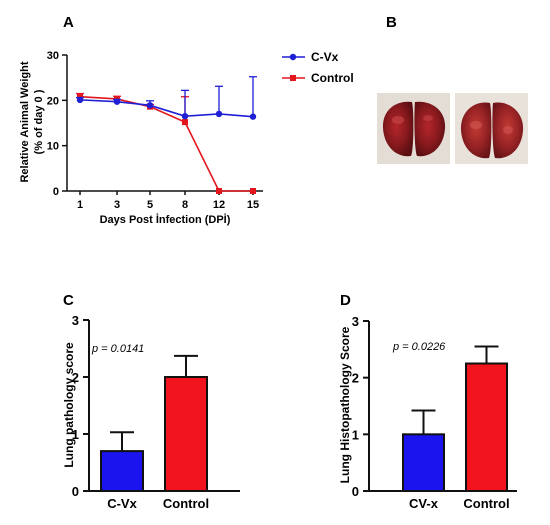 The image size is (550, 525). Describe the element at coordinates (122, 503) in the screenshot. I see `chart-c-category-label: C-Vx` at that location.